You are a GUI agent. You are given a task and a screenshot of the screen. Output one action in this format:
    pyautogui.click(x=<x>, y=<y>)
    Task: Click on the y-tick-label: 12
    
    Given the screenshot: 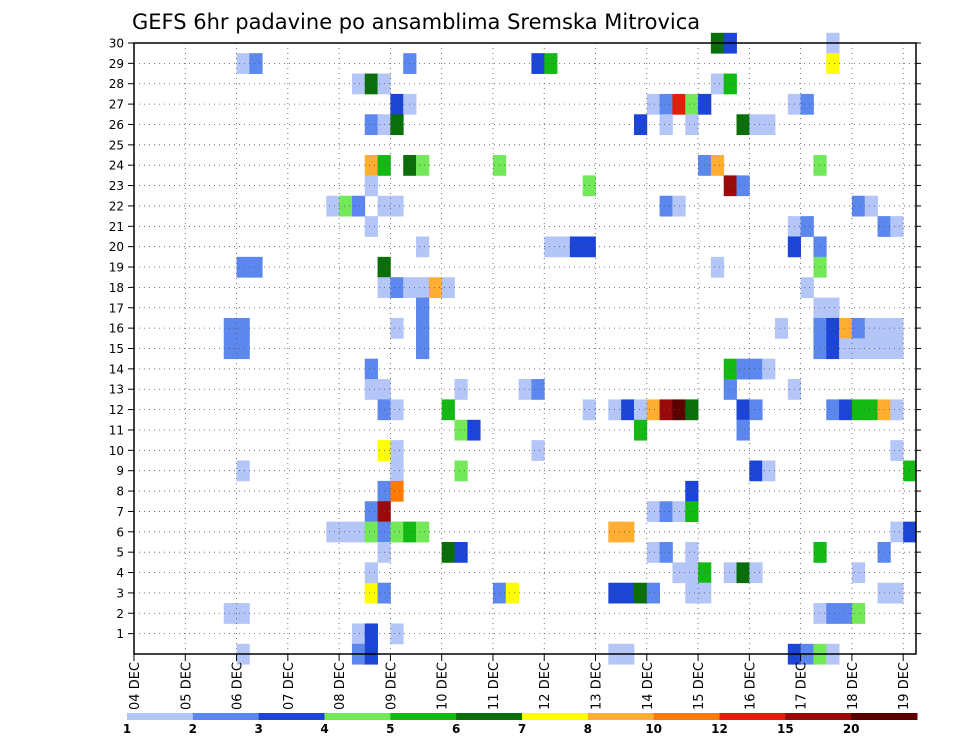 What is the action you would take?
    pyautogui.click(x=116, y=410)
    